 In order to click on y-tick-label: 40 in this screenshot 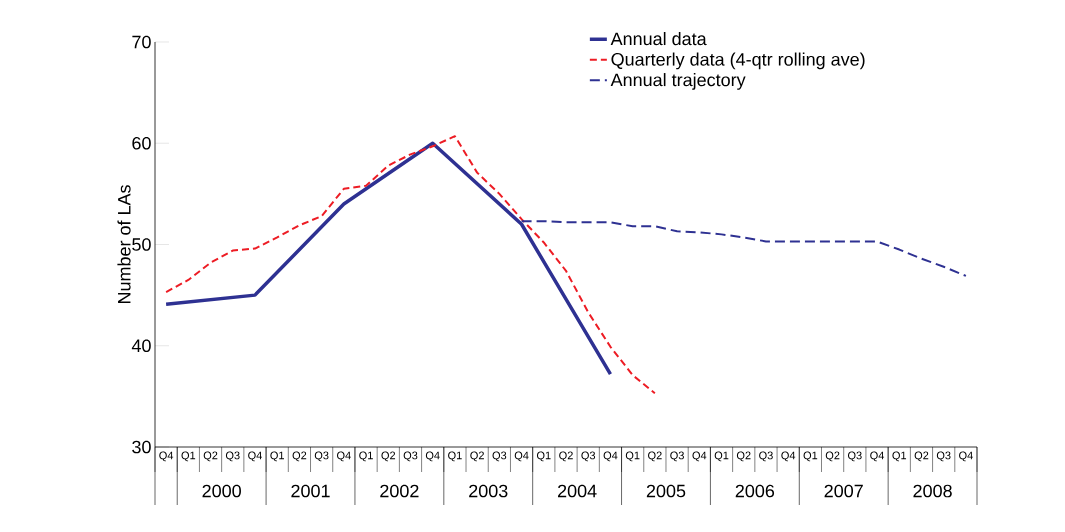, I will do `click(141, 346)`.